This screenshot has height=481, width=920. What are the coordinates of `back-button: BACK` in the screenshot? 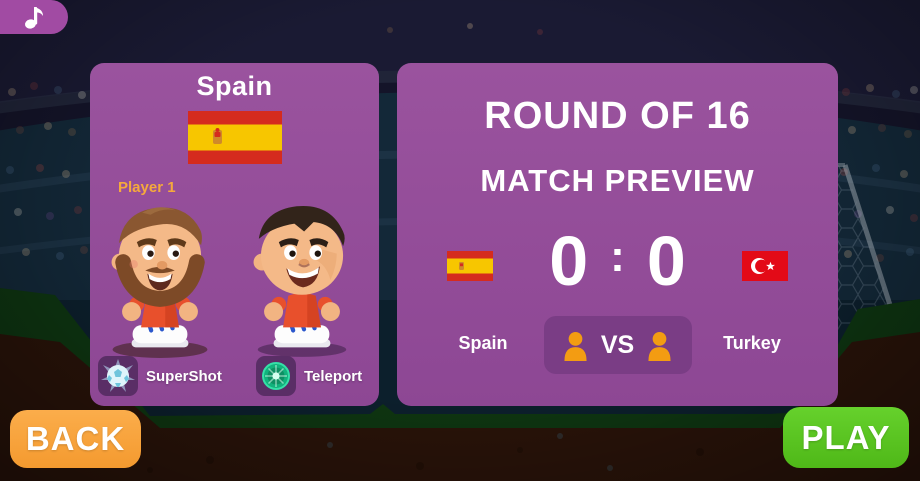 It's located at (75, 439).